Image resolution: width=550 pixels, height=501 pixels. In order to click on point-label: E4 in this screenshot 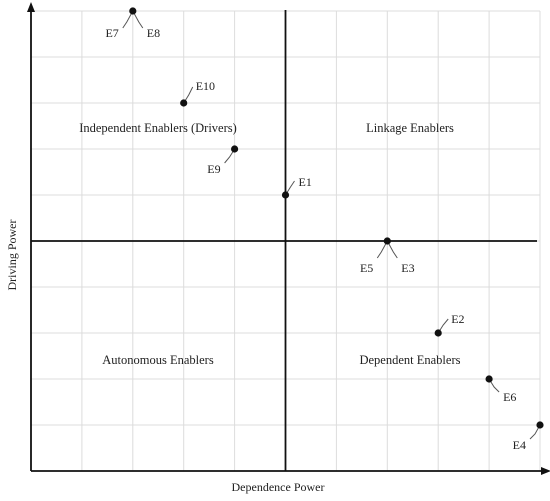, I will do `click(519, 445)`.